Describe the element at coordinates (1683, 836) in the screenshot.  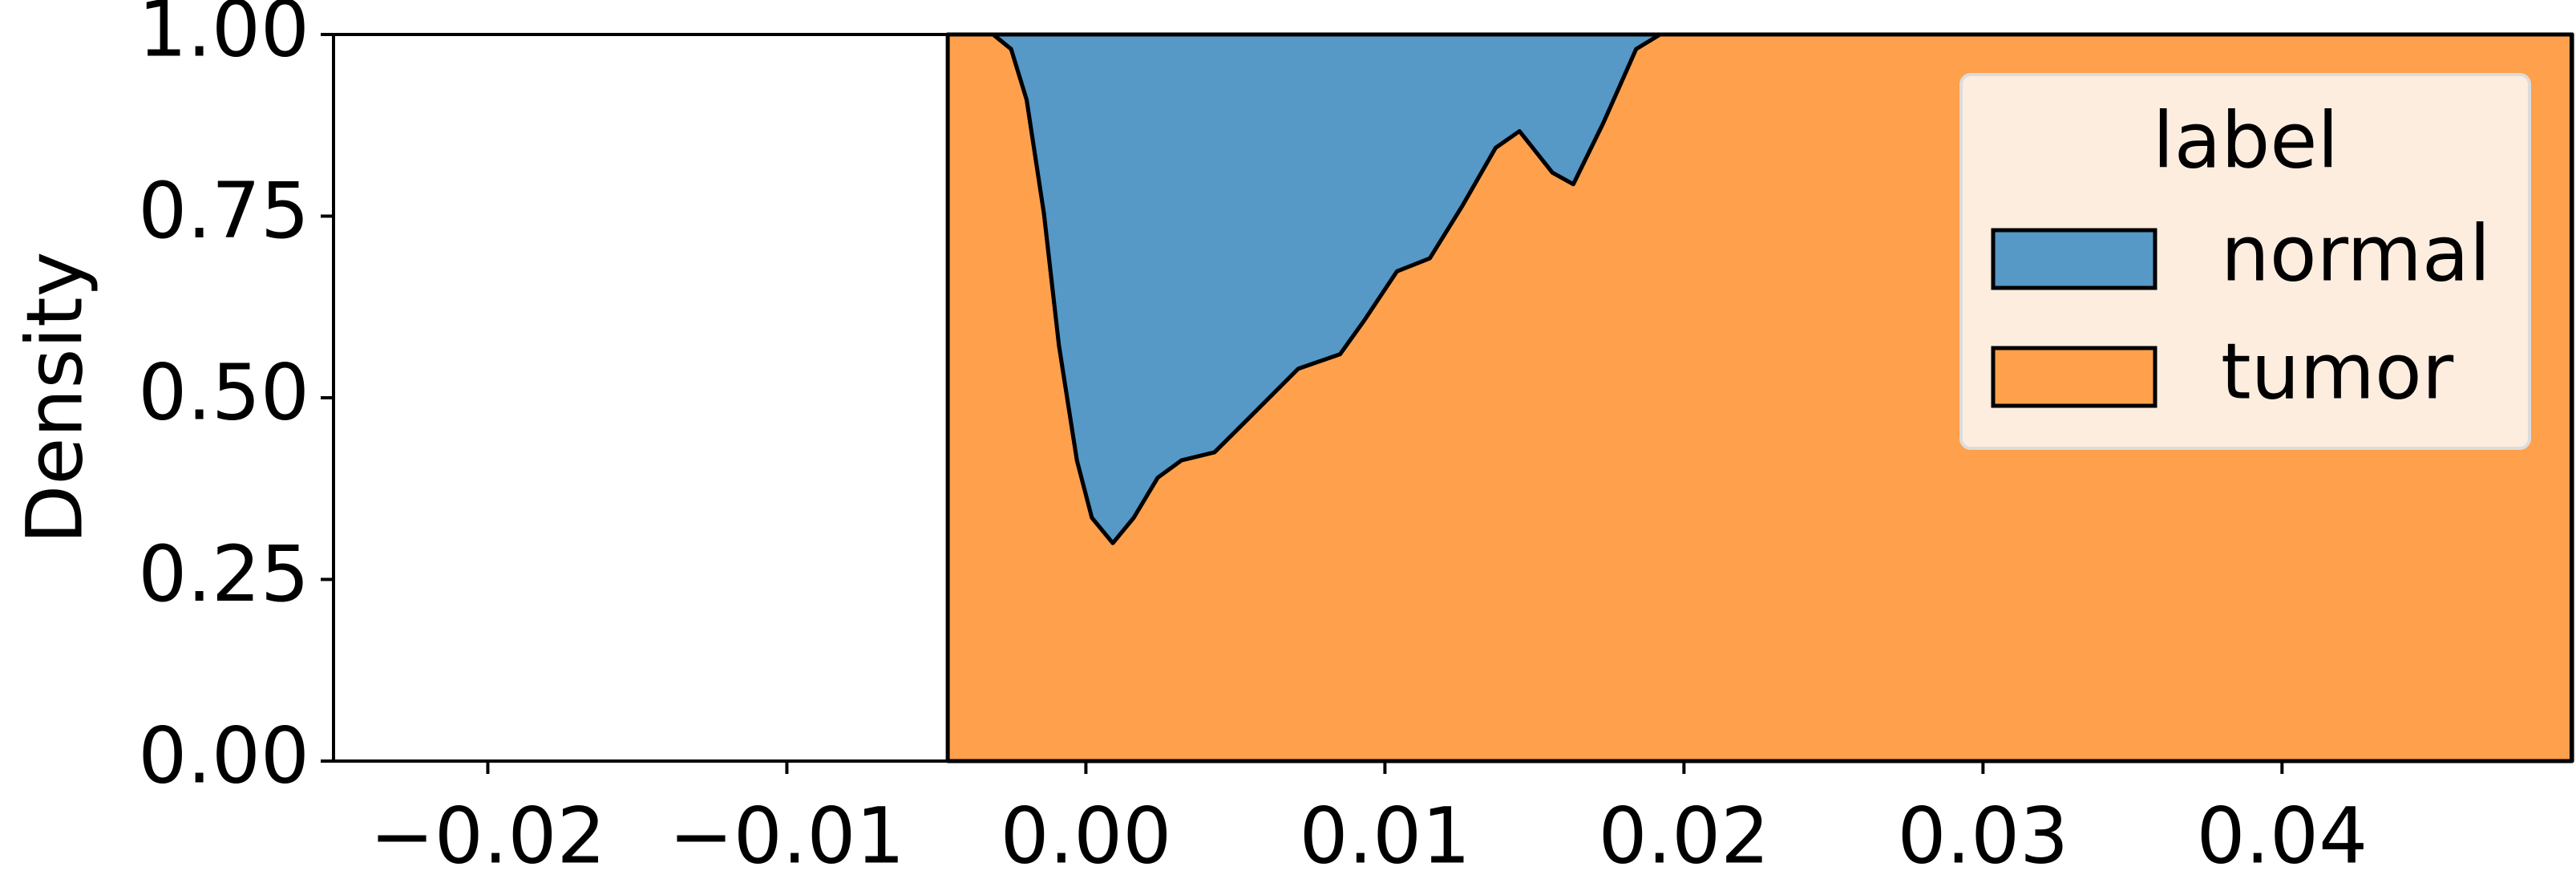
I see `x-tick-label: 0.02` at that location.